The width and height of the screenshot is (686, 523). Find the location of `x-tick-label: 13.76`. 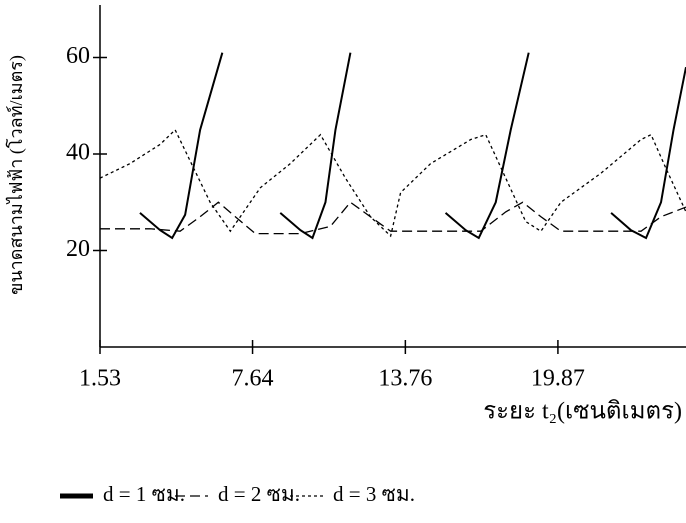

x-tick-label: 13.76 is located at coordinates (405, 379).